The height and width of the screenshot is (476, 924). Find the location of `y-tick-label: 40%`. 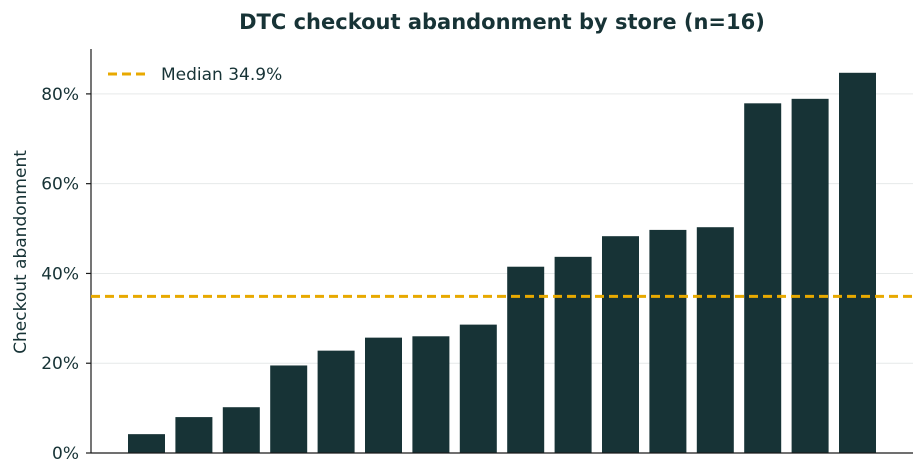

y-tick-label: 40% is located at coordinates (60, 274).